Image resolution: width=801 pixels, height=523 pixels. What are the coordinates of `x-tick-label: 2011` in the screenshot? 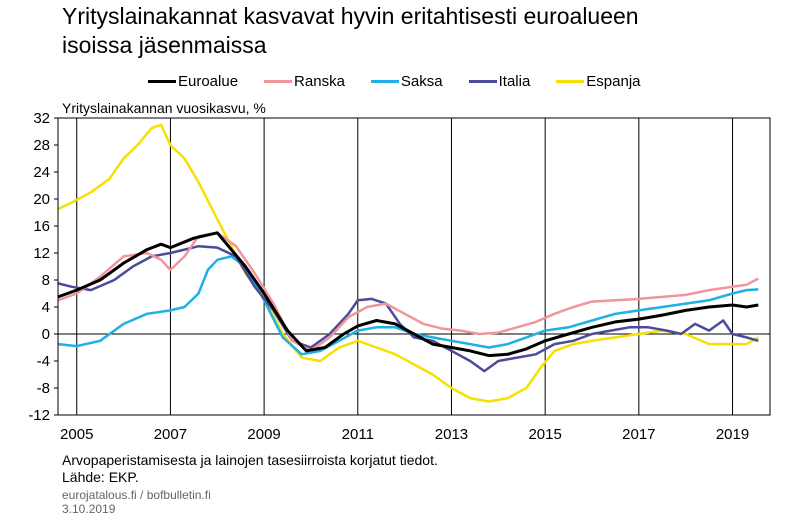 It's located at (358, 434).